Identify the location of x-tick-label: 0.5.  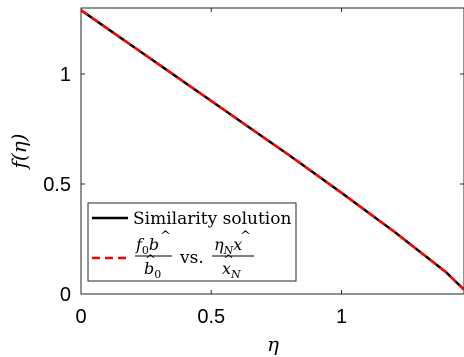
(211, 317).